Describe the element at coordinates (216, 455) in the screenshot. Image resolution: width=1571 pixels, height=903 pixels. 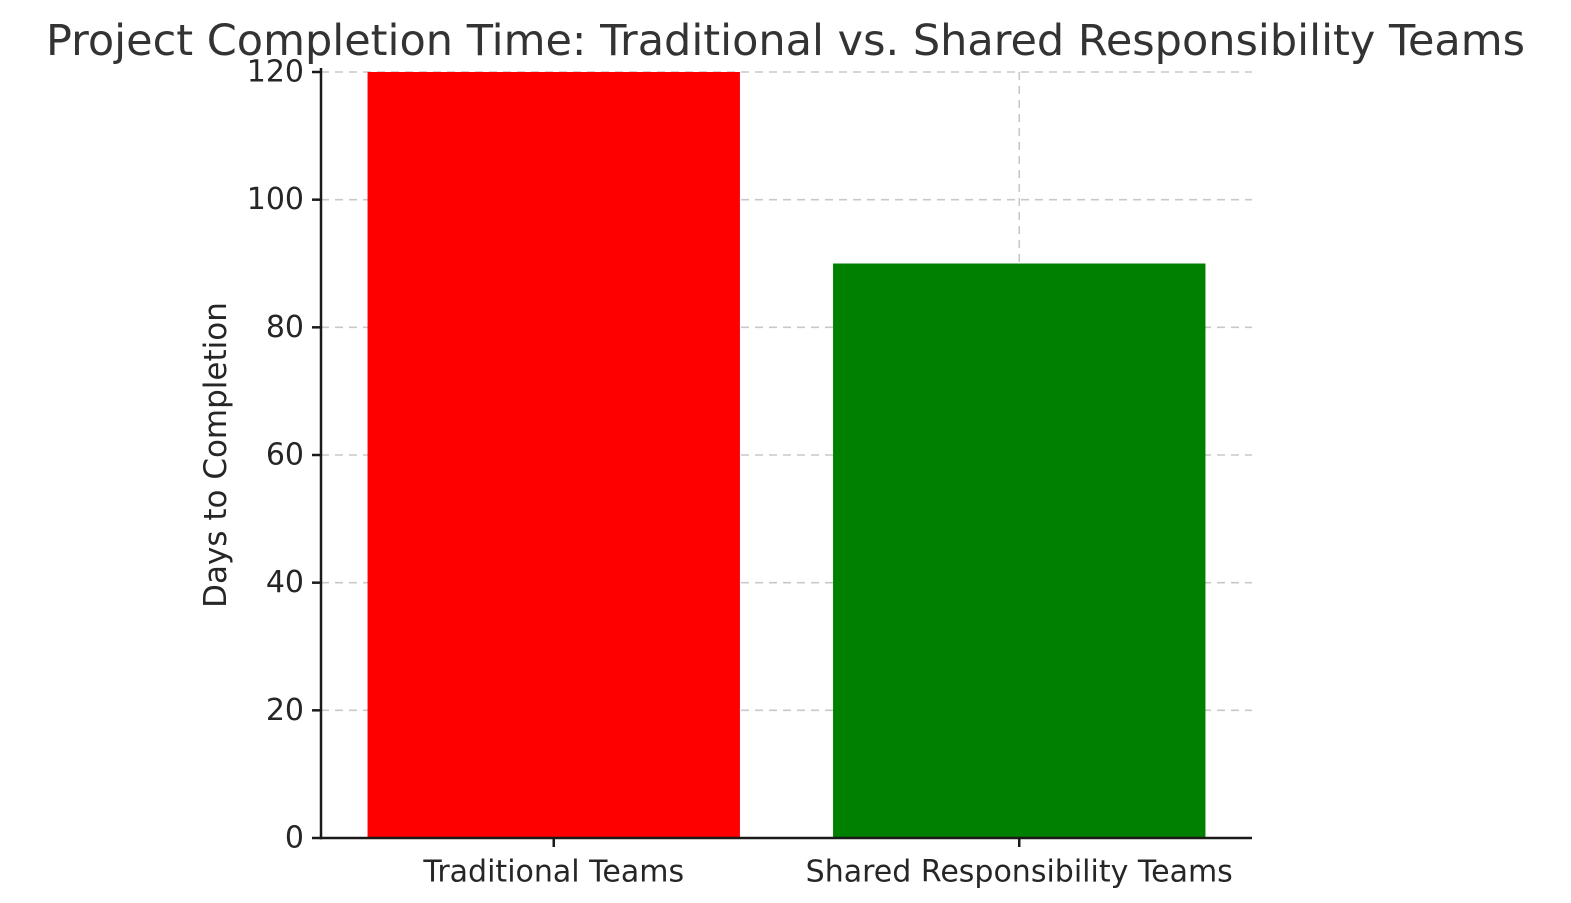
I see `y-axis-label: Days to Completion` at that location.